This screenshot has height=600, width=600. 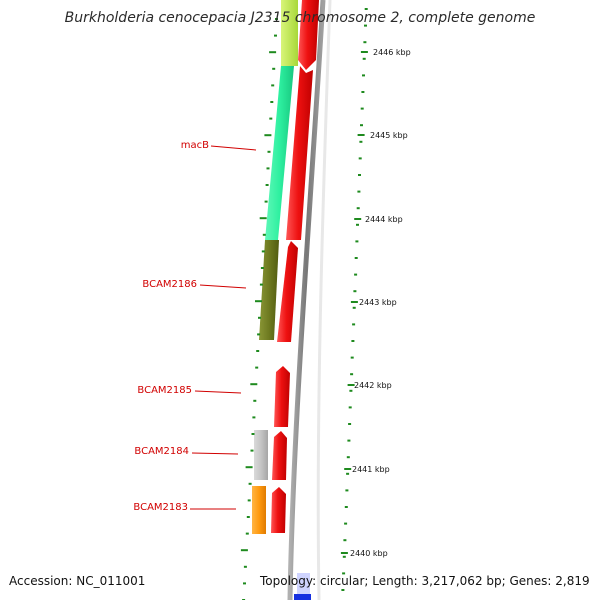 I want to click on gene-label-BCAM2183: BCAM2183, so click(x=160, y=507).